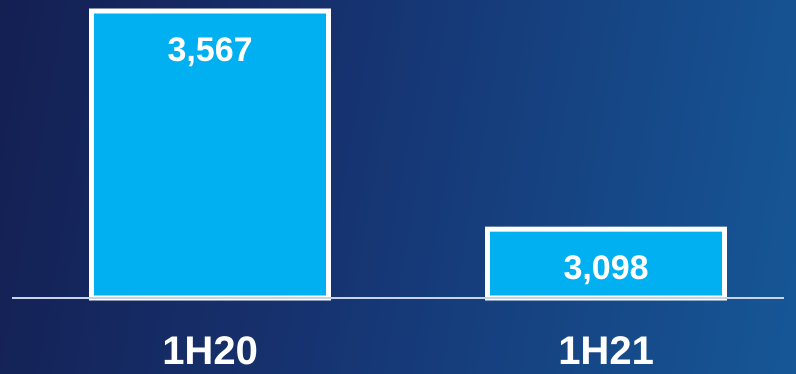  Describe the element at coordinates (210, 351) in the screenshot. I see `category-label-1h20: 1H20` at that location.